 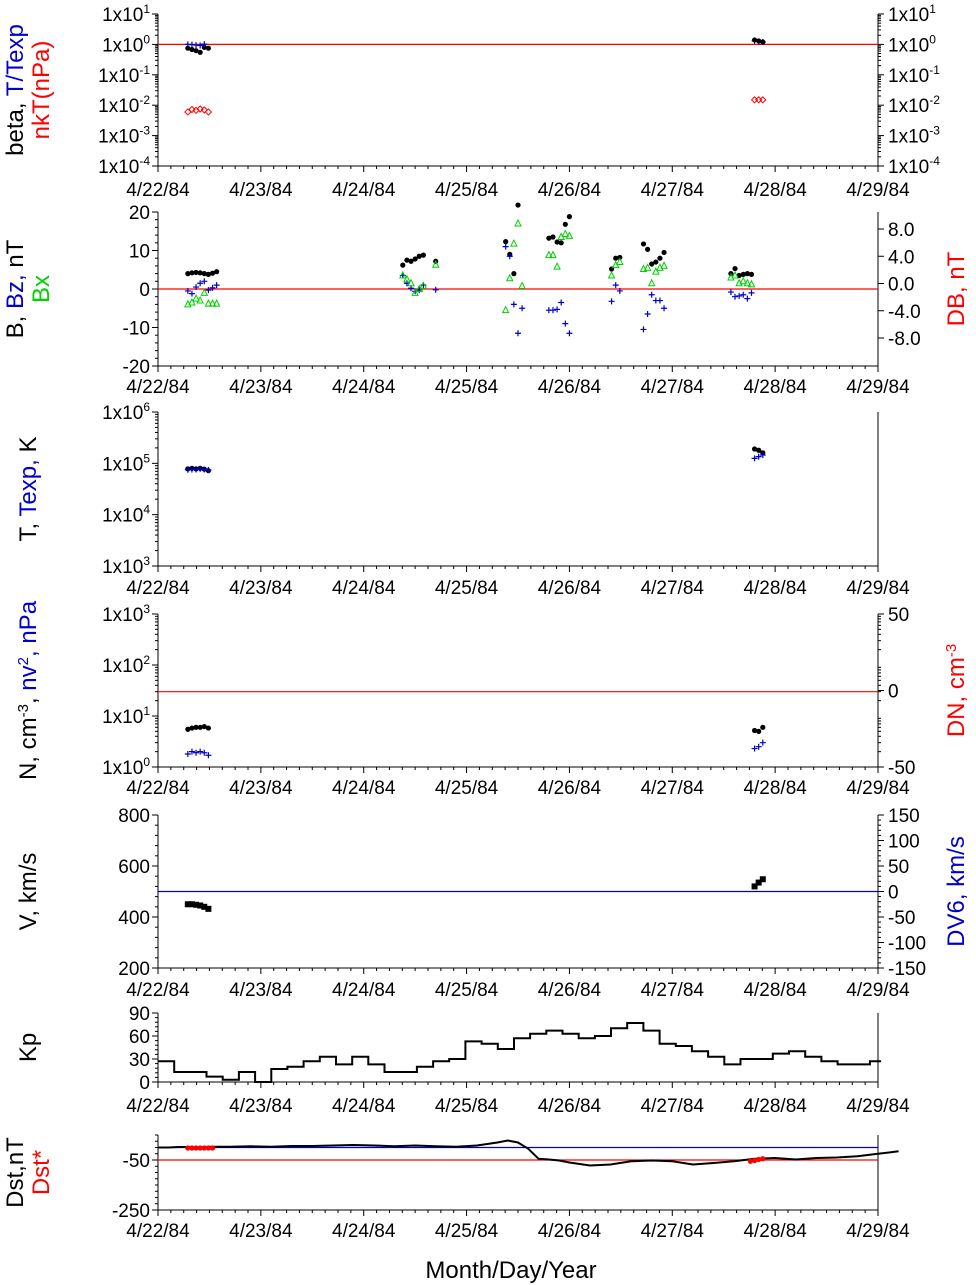 What do you see at coordinates (126, 515) in the screenshot?
I see `y-tick-label: 1x10⁴` at bounding box center [126, 515].